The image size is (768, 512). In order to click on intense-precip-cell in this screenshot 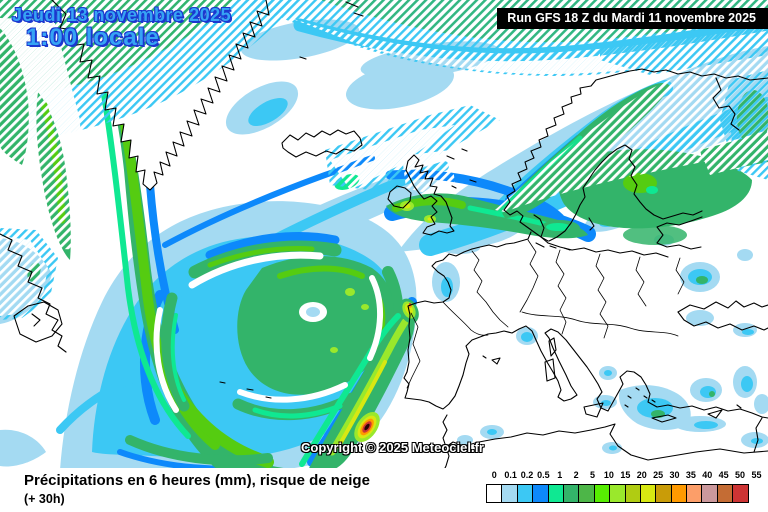, I will do `click(395, 322)`.